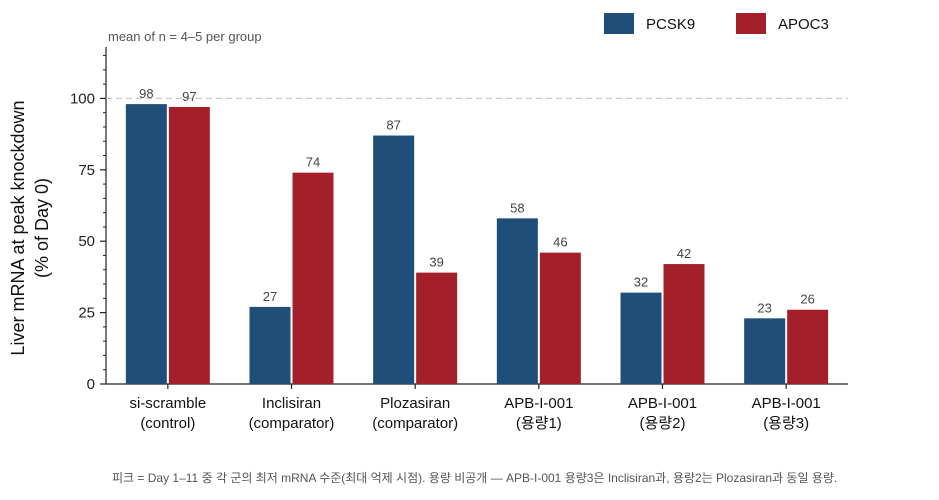  What do you see at coordinates (167, 403) in the screenshot?
I see `category-label: si-scramble` at bounding box center [167, 403].